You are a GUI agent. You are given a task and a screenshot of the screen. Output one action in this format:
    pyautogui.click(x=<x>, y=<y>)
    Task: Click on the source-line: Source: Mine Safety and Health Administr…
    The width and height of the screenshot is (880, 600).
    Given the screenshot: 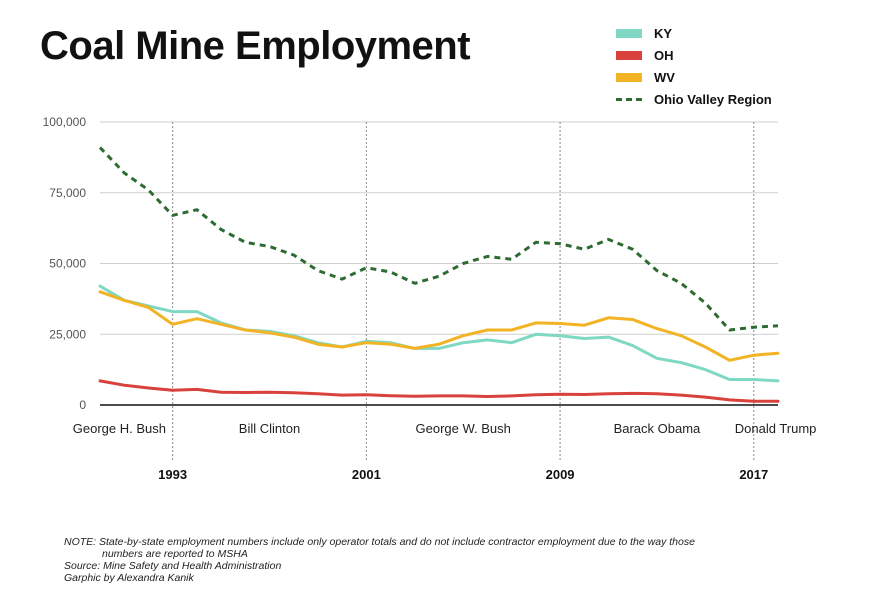 What is the action you would take?
    pyautogui.click(x=173, y=566)
    